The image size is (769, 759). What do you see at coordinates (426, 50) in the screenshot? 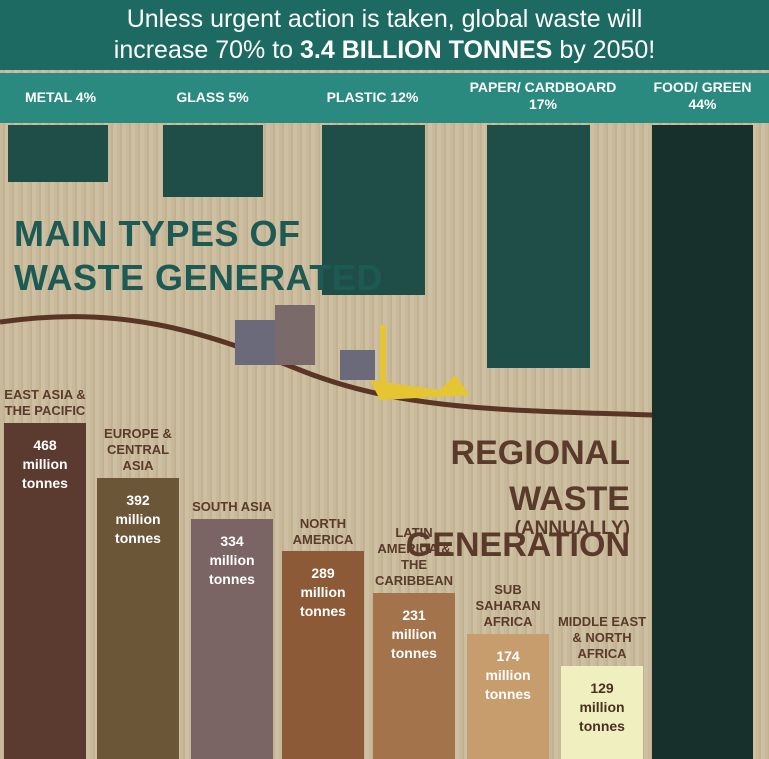
I see `header-bold: 3.4 BILLION TONNES` at bounding box center [426, 50].